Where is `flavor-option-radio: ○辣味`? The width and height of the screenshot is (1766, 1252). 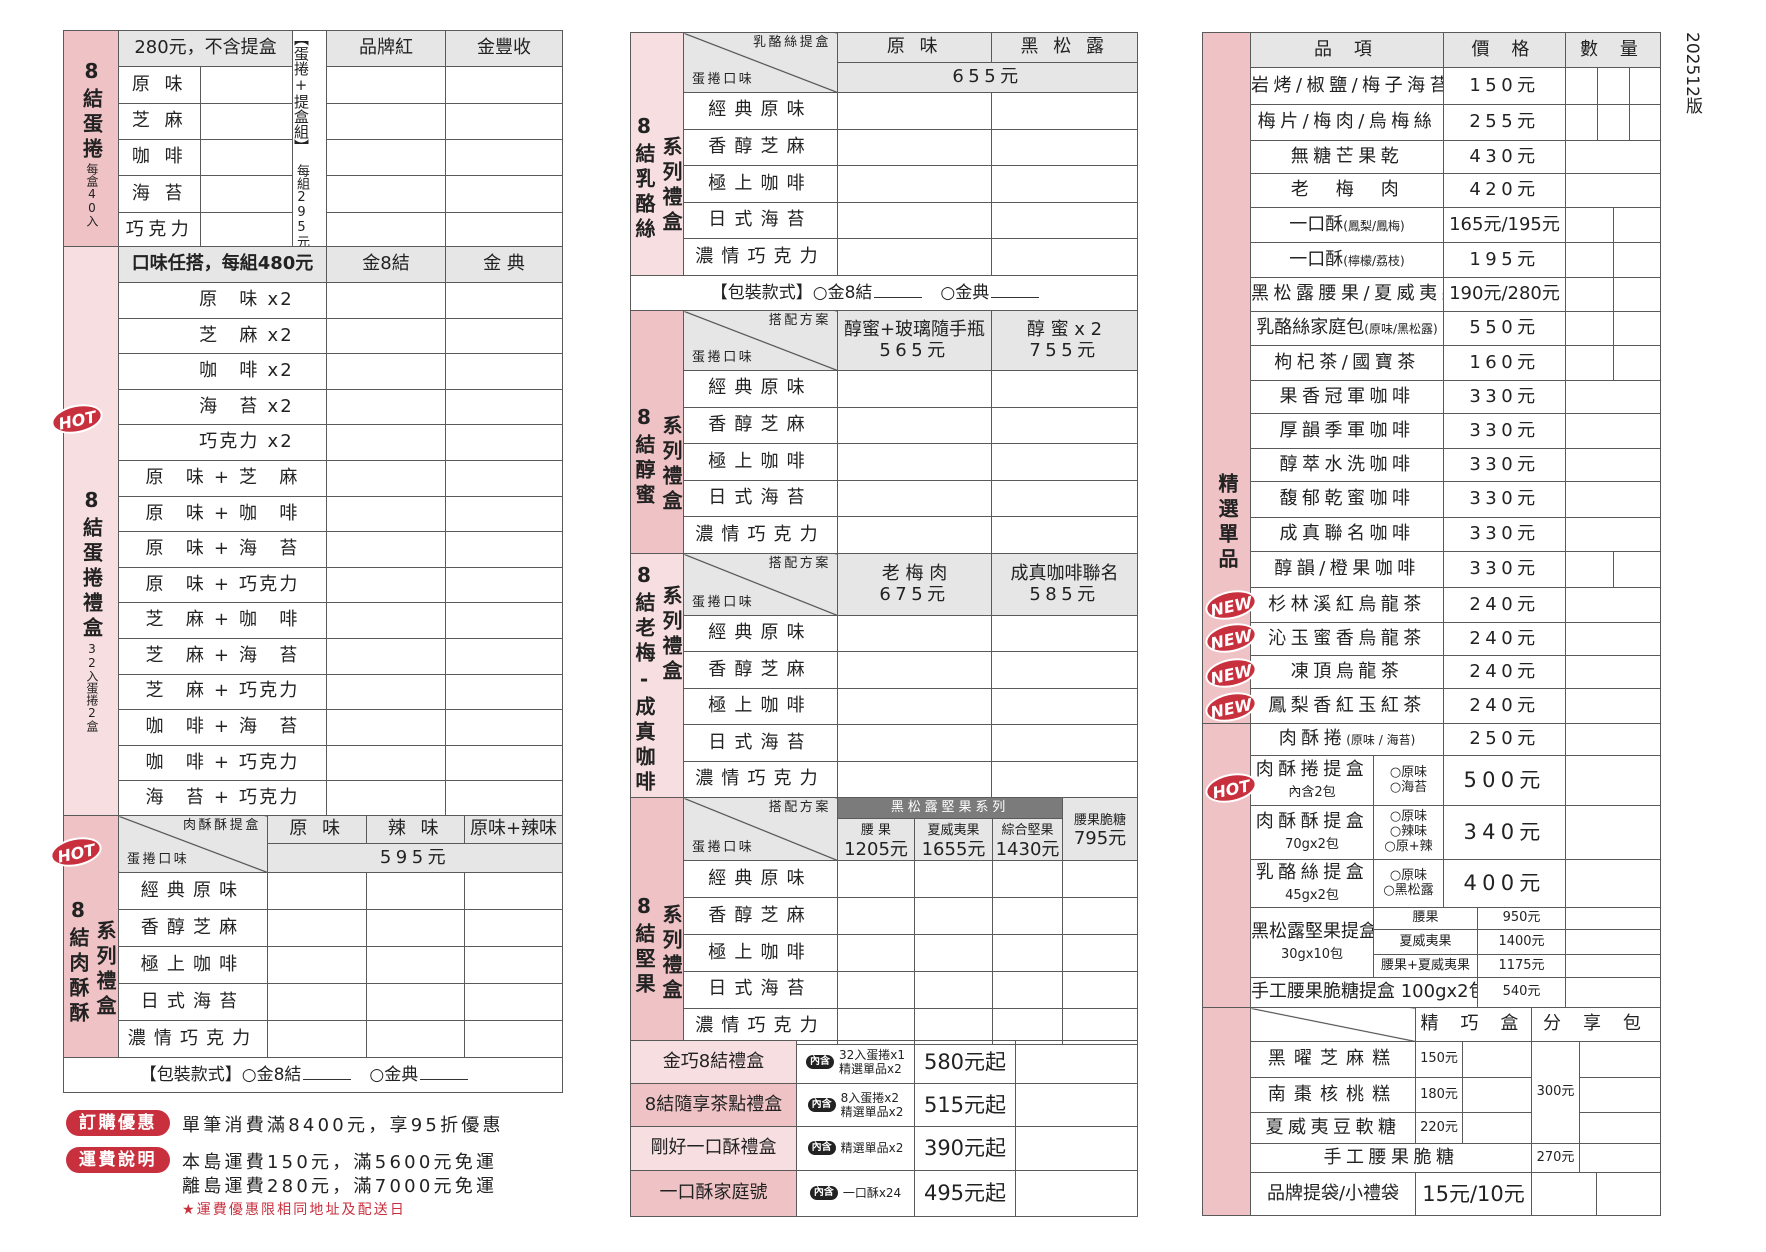
flavor-option-radio: ○辣味 is located at coordinates (1408, 831).